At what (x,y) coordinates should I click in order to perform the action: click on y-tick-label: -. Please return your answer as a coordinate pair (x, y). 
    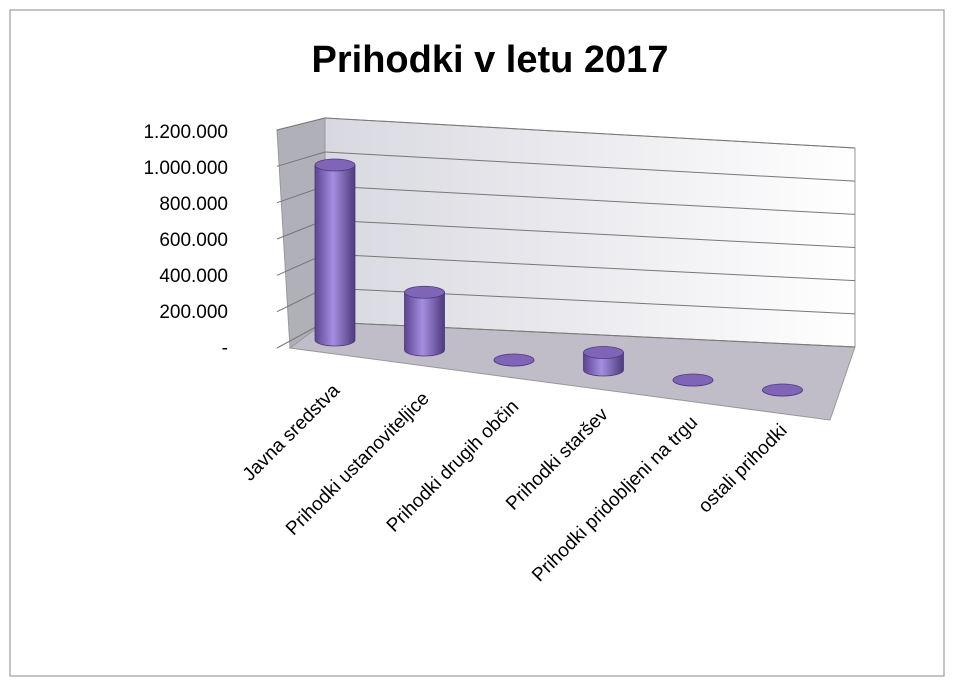
    Looking at the image, I should click on (225, 348).